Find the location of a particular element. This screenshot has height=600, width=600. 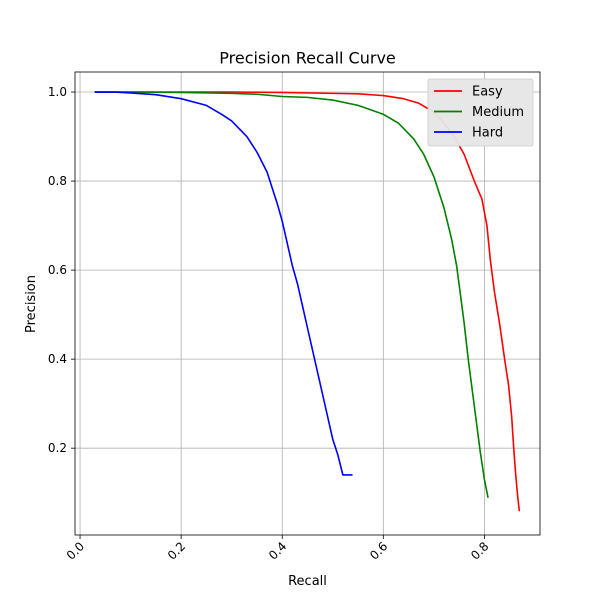

legend-label-hard: Hard is located at coordinates (487, 133).